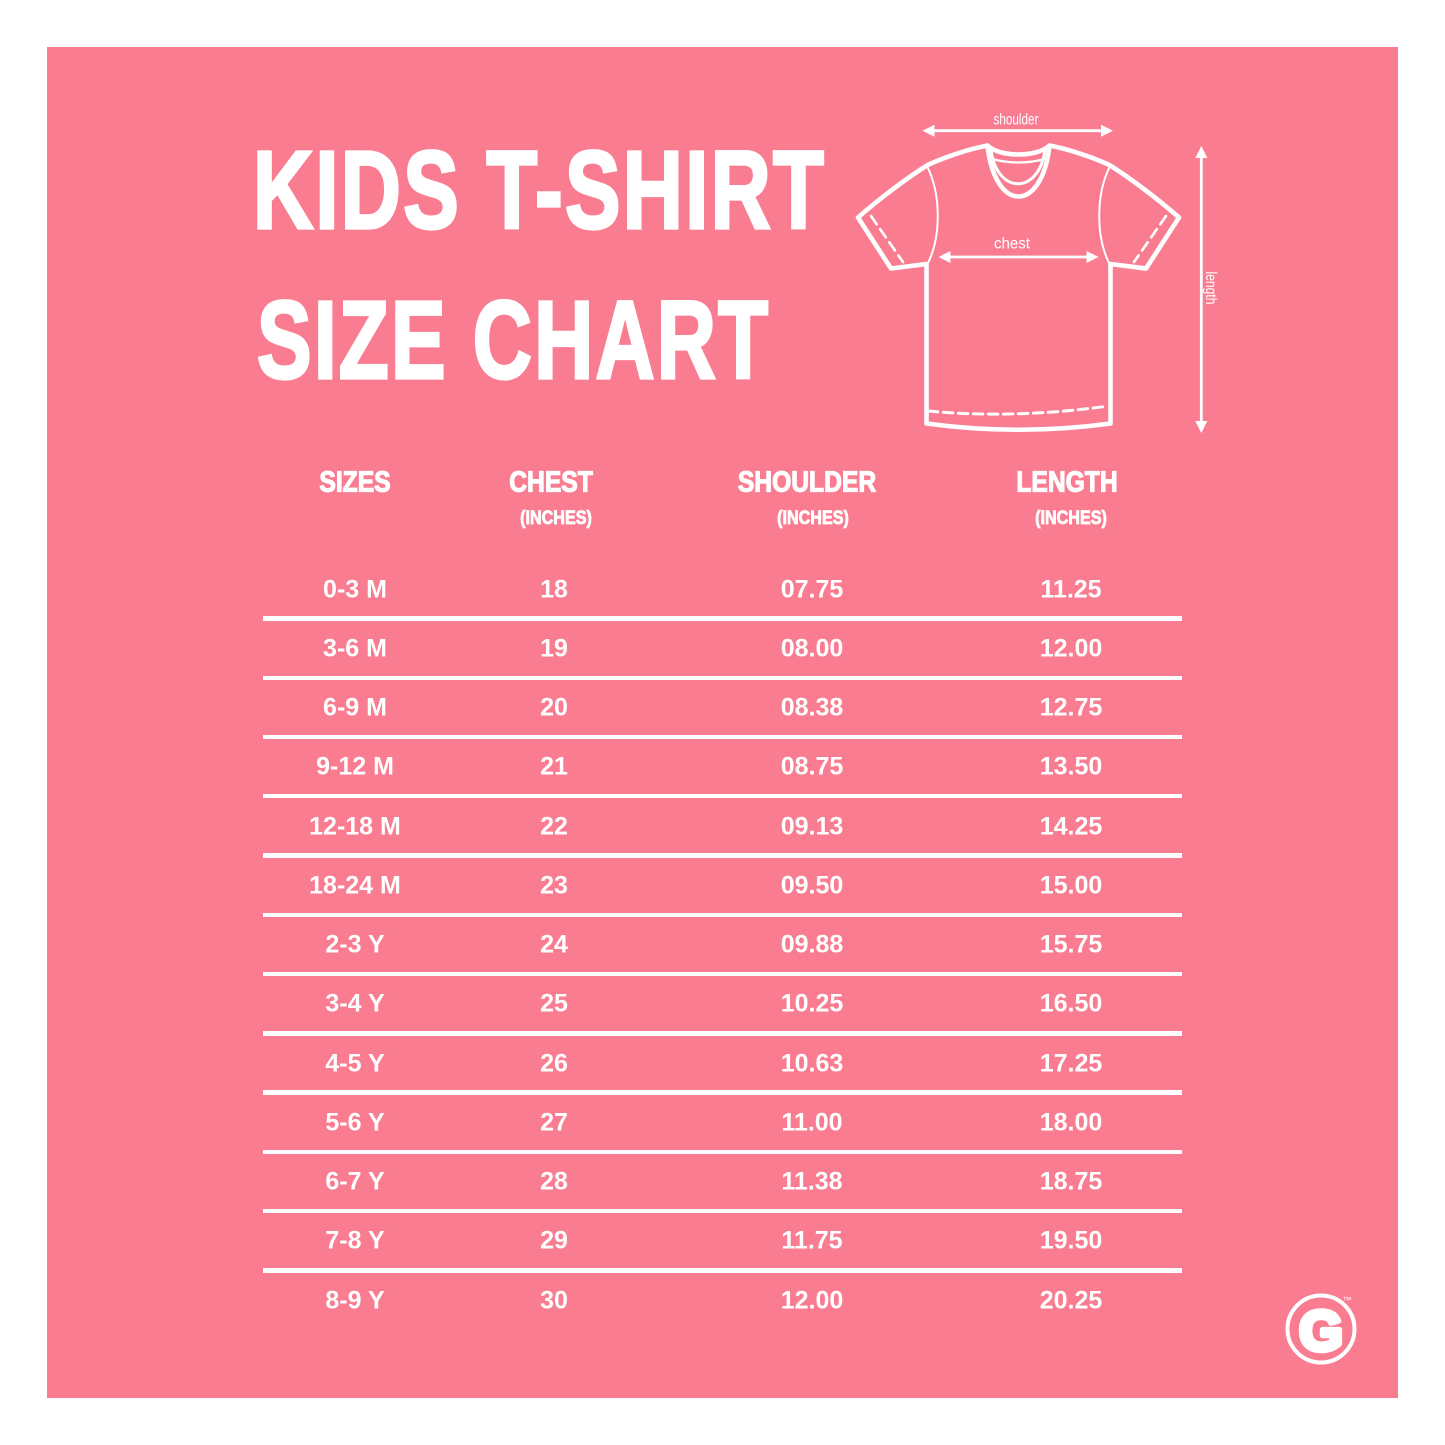  I want to click on svg-text: G, so click(1321, 1330).